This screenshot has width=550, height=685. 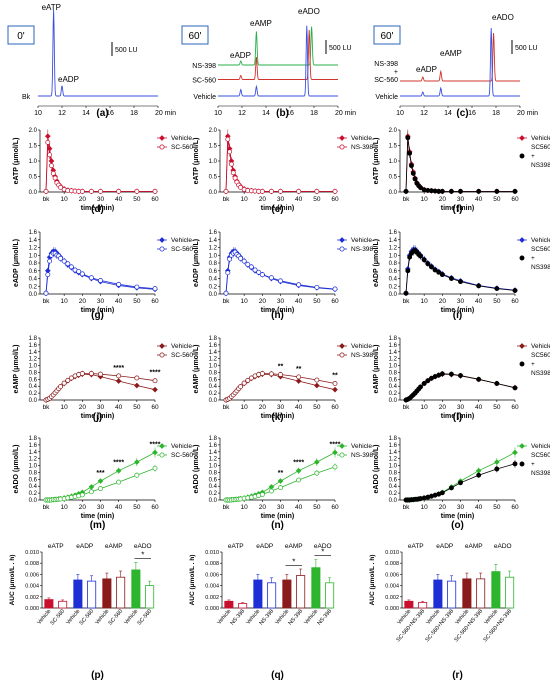 I want to click on peak-label: eADP, so click(x=68, y=79).